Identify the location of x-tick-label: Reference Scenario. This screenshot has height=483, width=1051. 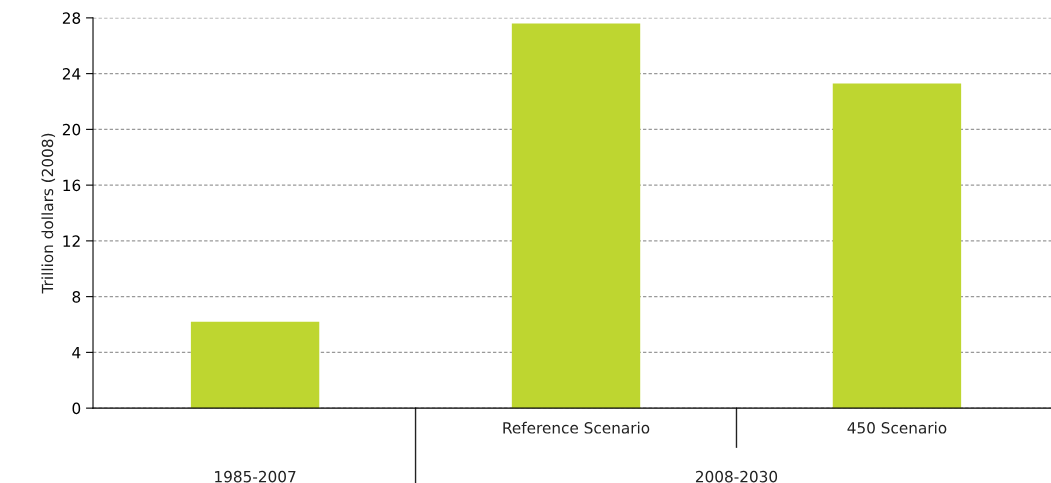
(576, 427).